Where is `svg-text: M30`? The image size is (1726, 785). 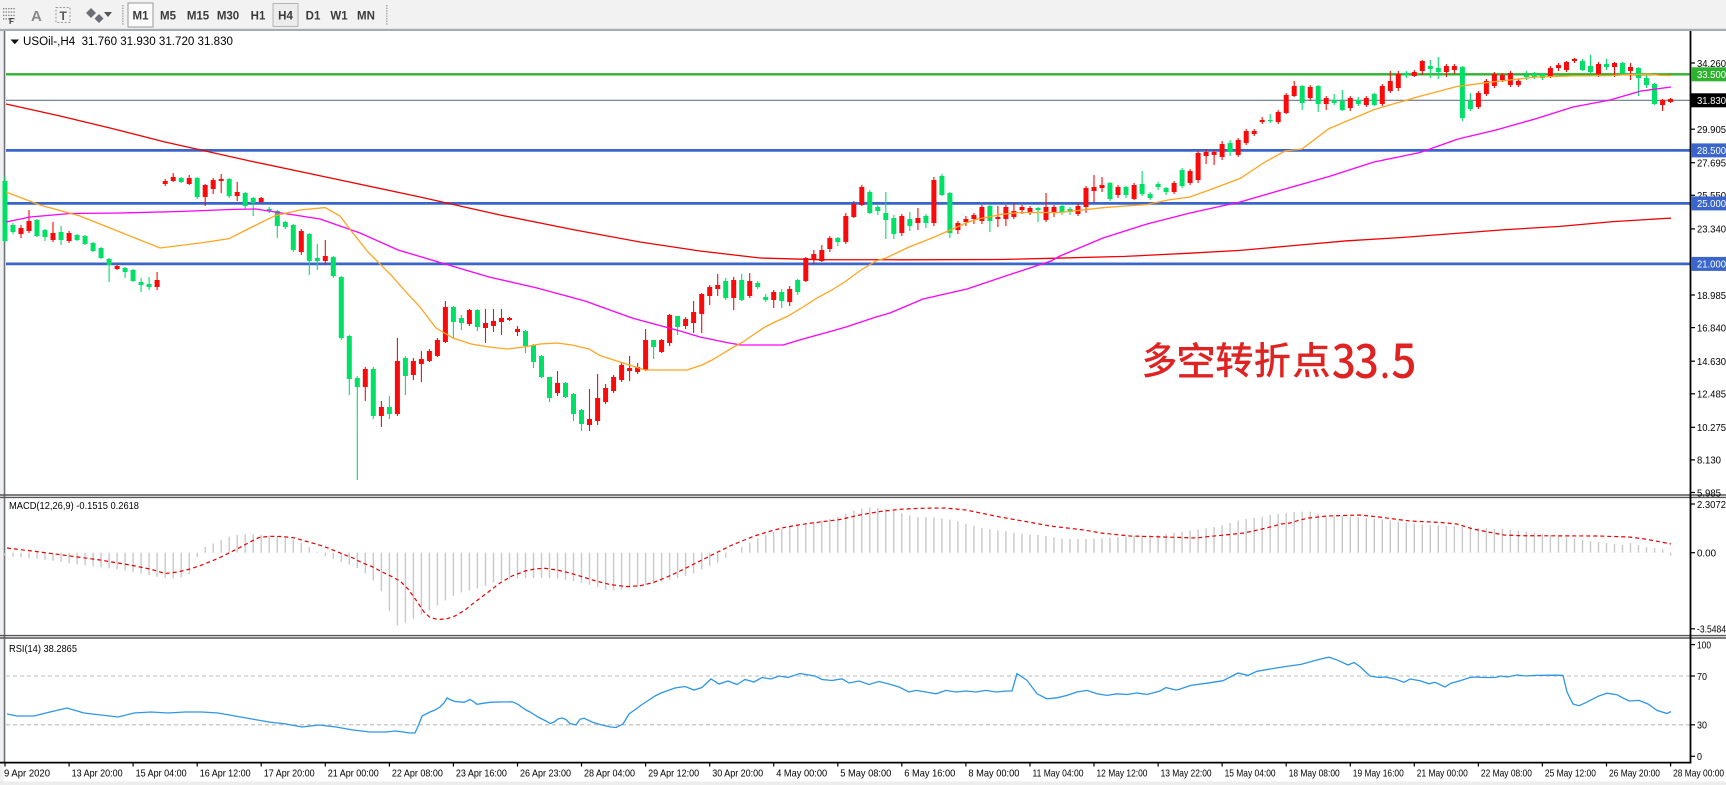
svg-text: M30 is located at coordinates (228, 17).